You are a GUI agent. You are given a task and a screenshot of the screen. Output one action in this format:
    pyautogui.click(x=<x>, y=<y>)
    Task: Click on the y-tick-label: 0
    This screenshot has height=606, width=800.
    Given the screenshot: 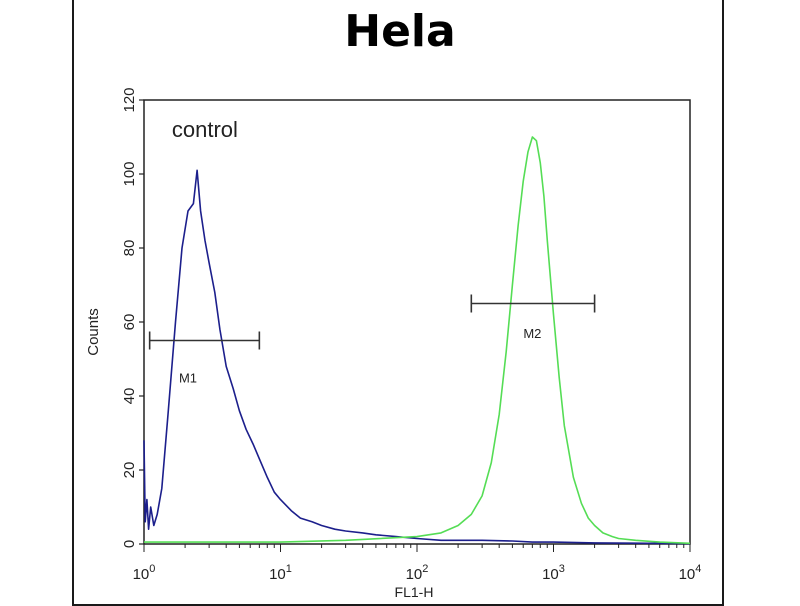 What is the action you would take?
    pyautogui.click(x=129, y=544)
    